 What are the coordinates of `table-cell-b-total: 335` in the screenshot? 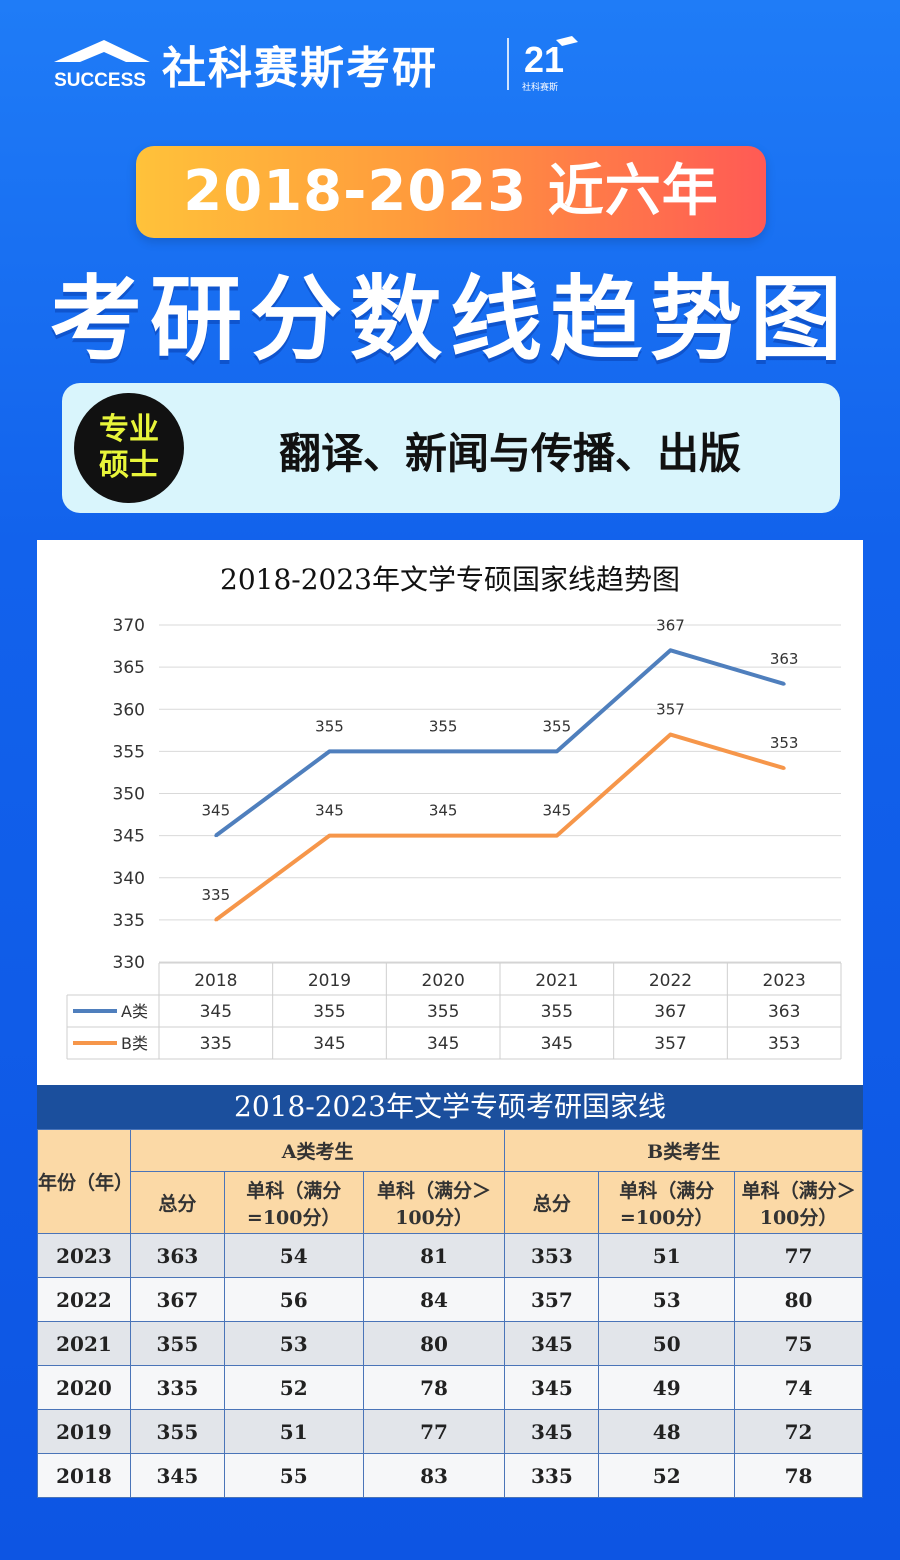 It's located at (552, 1475).